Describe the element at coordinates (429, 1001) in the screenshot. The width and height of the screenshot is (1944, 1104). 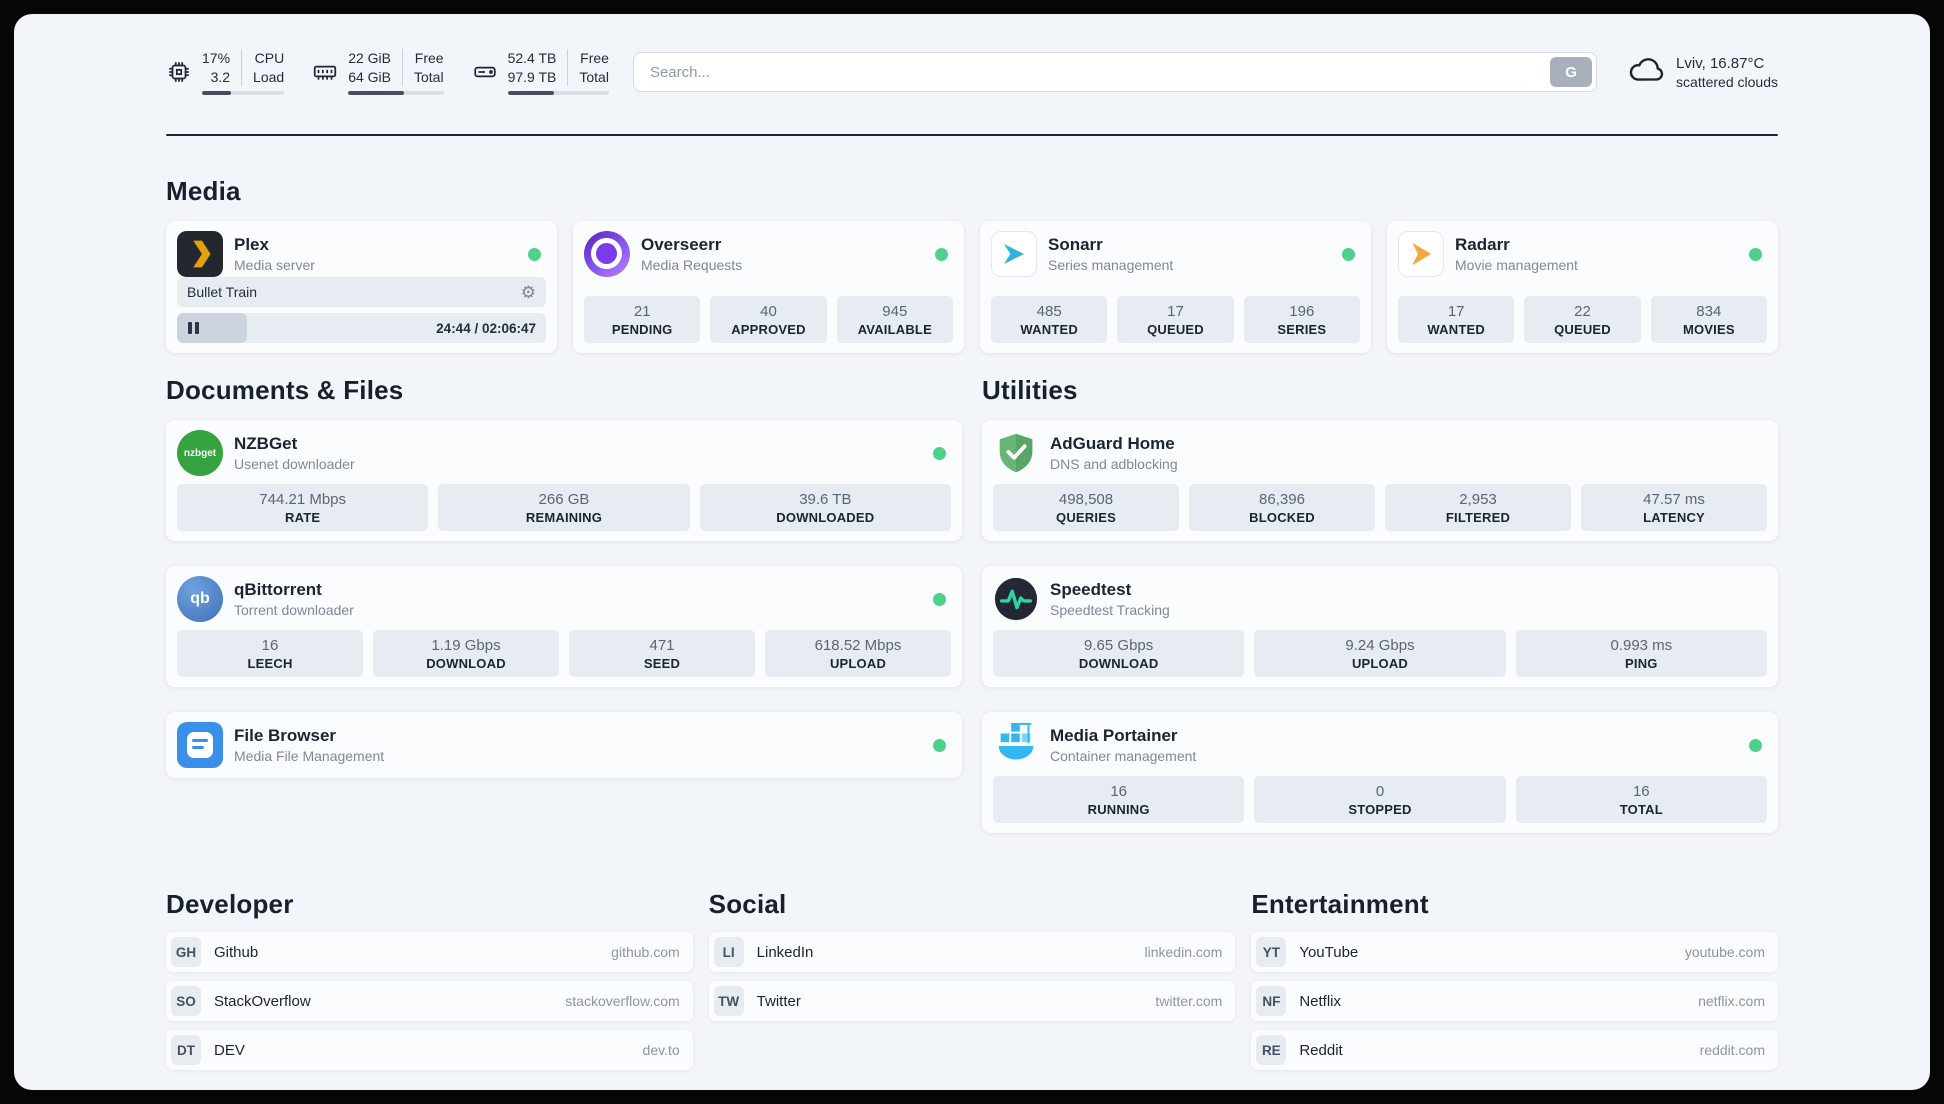
I see `bookmark-stackoverflow: SO StackOverflow stackoverflow.com` at that location.